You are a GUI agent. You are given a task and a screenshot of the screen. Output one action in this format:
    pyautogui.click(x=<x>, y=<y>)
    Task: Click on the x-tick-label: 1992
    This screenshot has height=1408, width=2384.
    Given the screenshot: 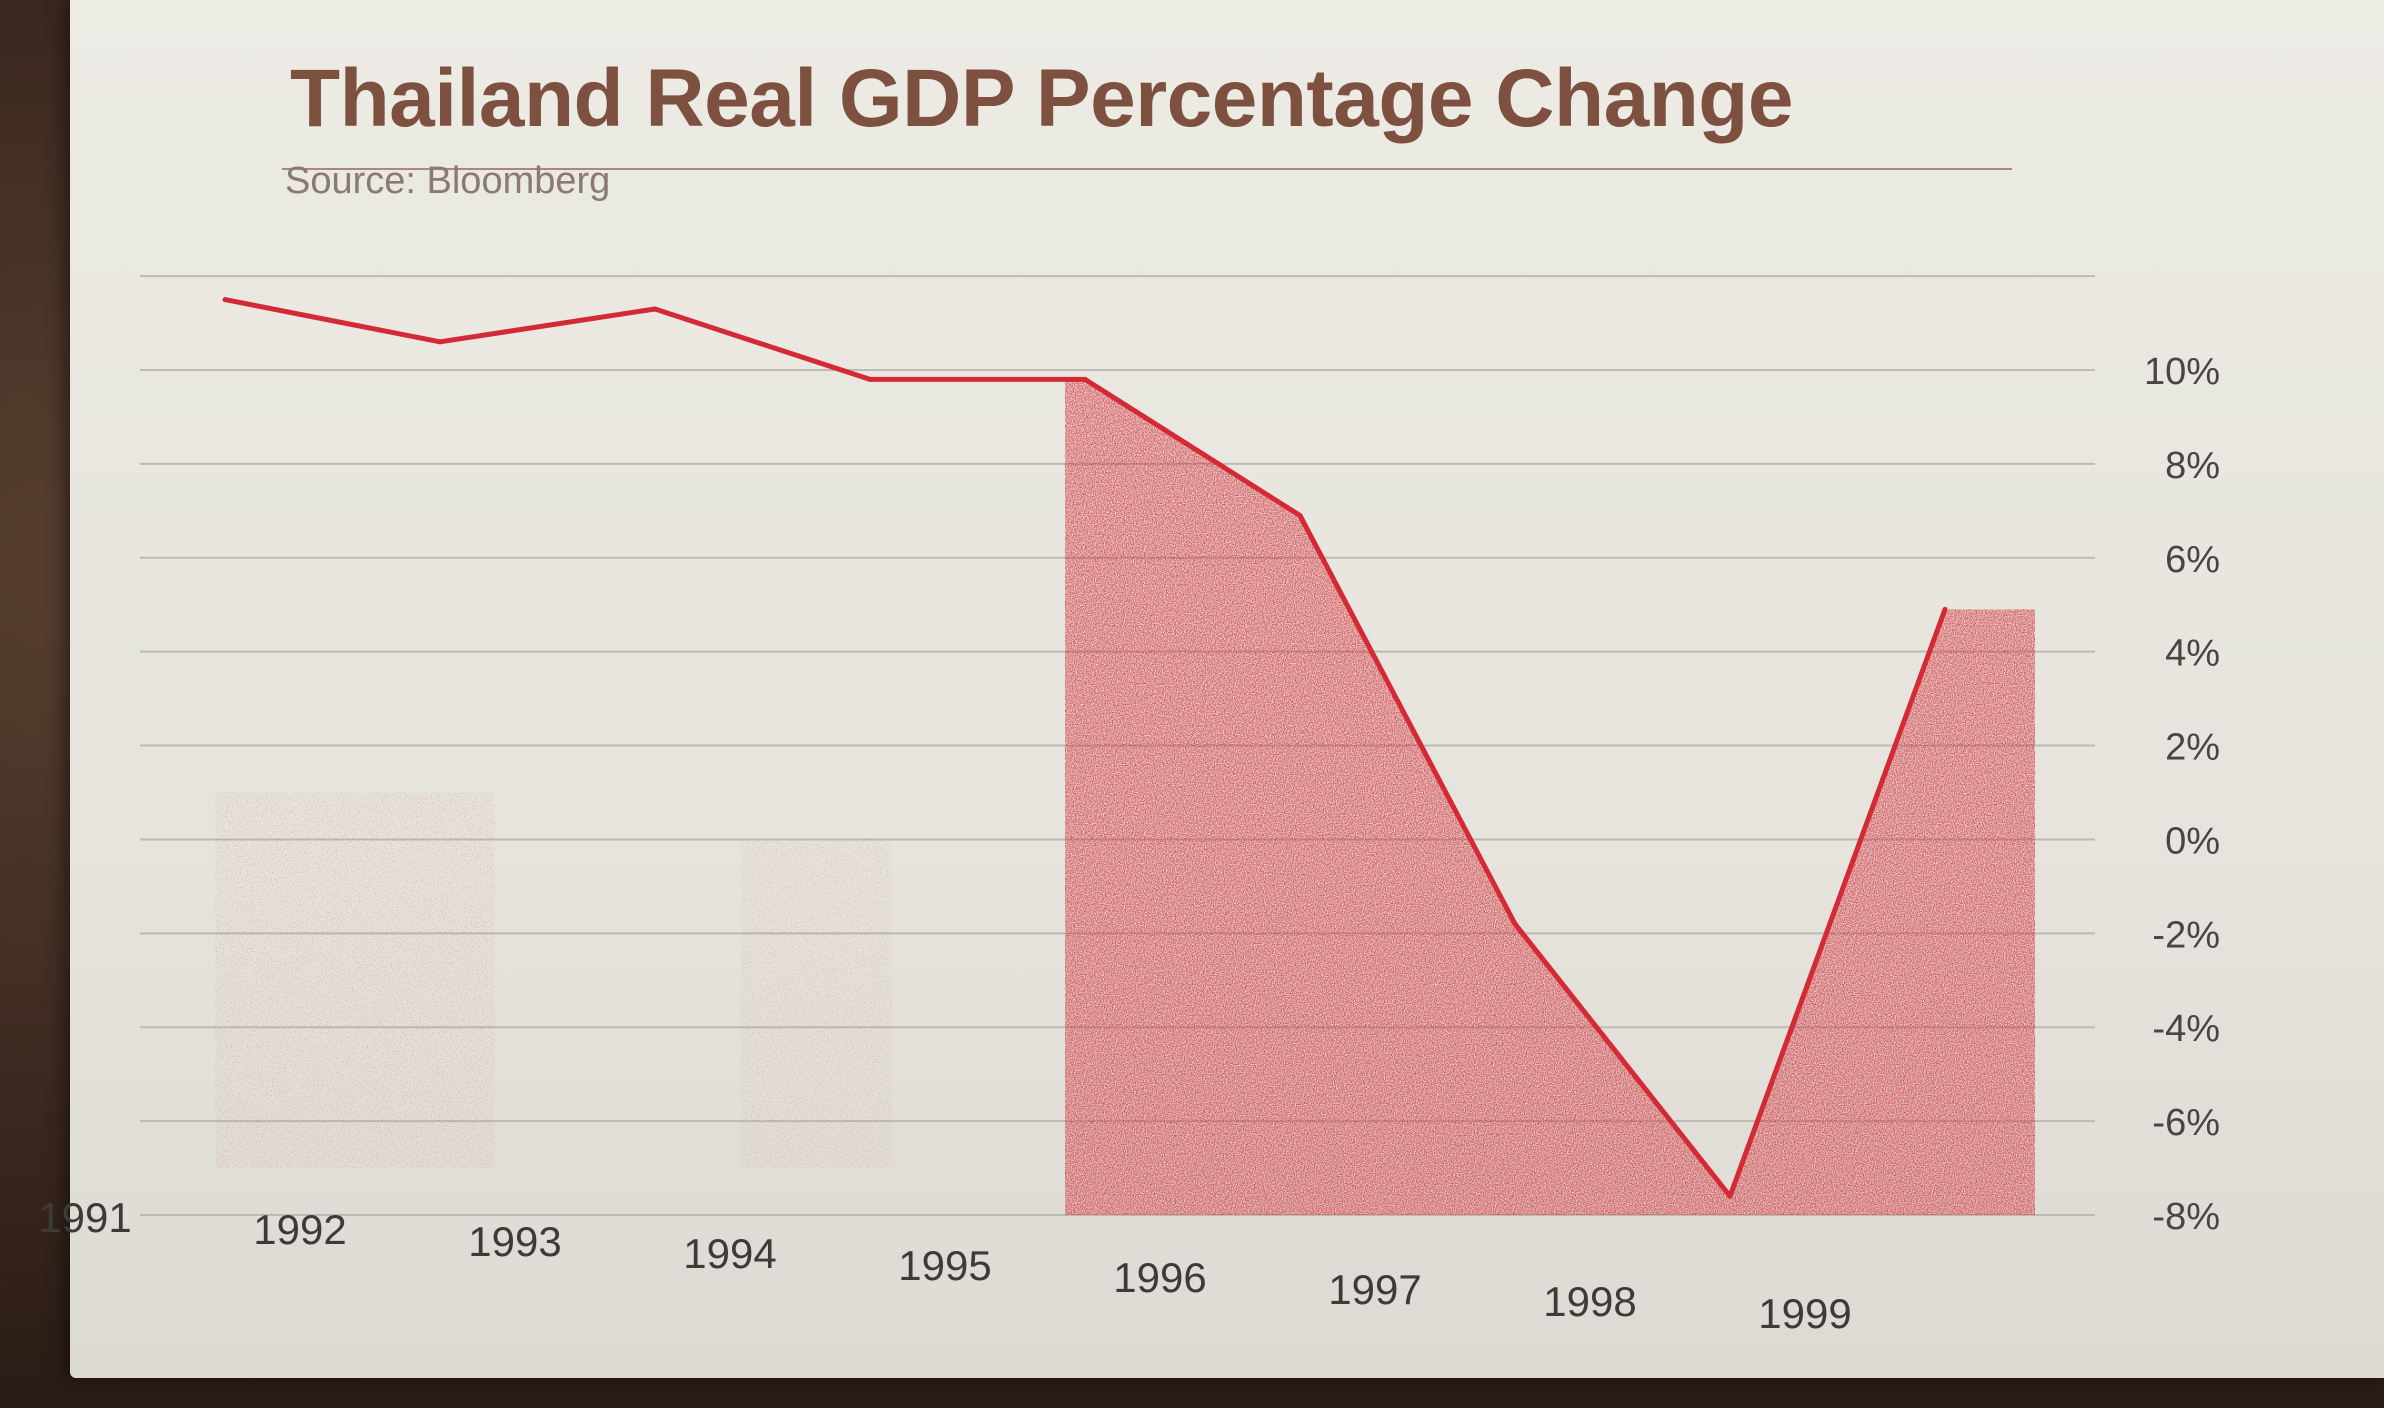 What is the action you would take?
    pyautogui.click(x=299, y=1229)
    